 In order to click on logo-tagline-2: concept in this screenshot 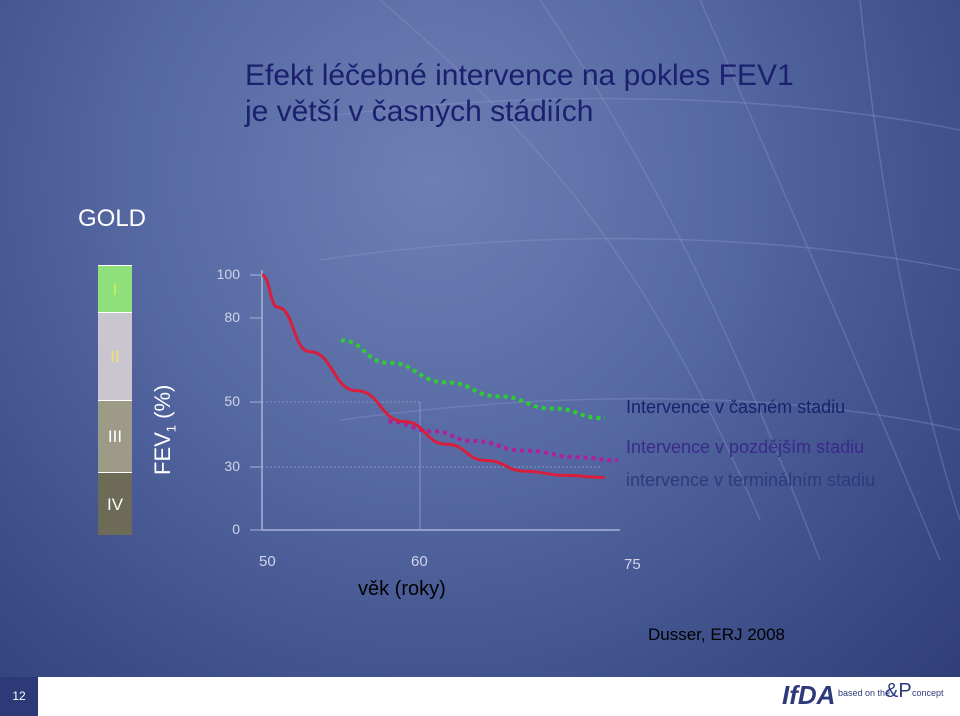, I will do `click(928, 693)`.